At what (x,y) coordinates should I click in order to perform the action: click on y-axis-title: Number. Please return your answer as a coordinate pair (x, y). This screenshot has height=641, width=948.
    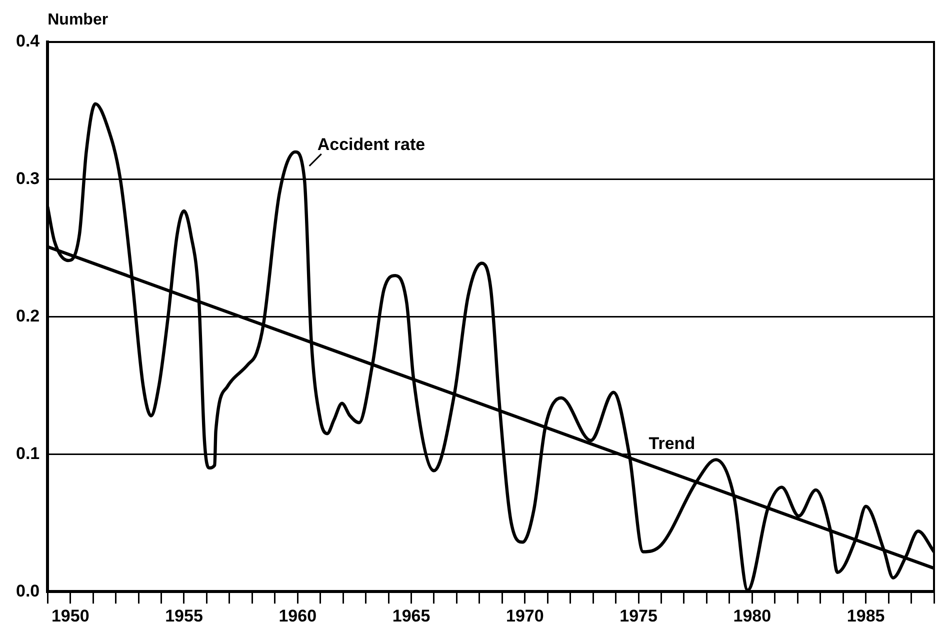
    Looking at the image, I should click on (78, 19).